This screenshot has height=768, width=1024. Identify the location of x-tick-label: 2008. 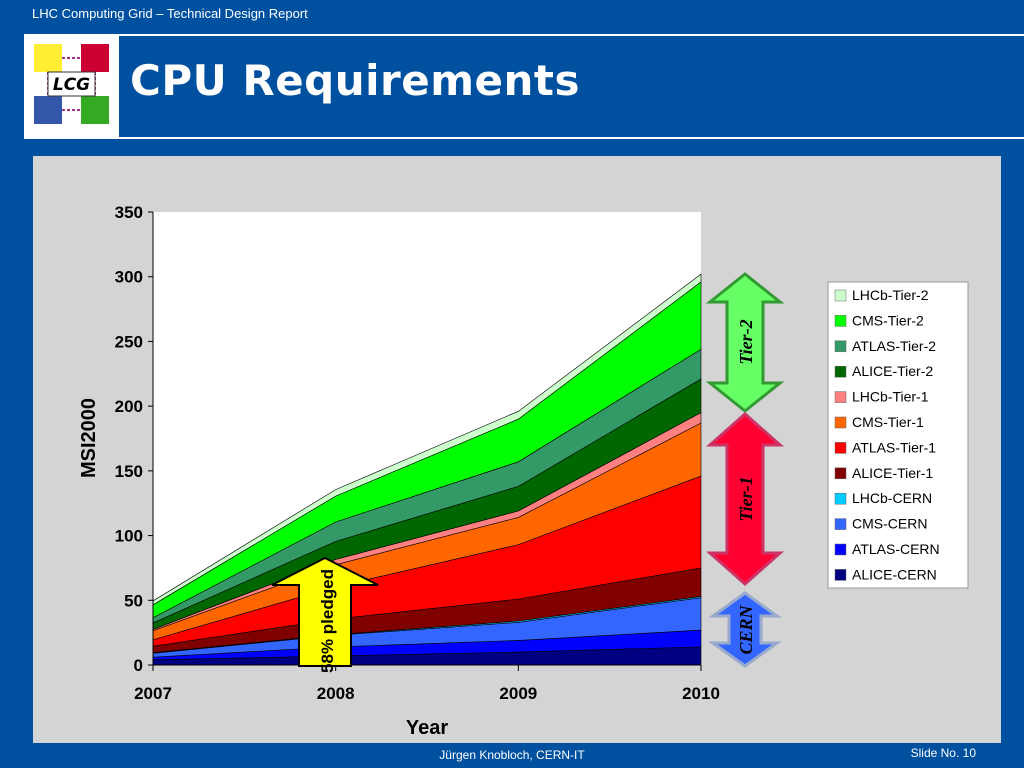
(336, 693).